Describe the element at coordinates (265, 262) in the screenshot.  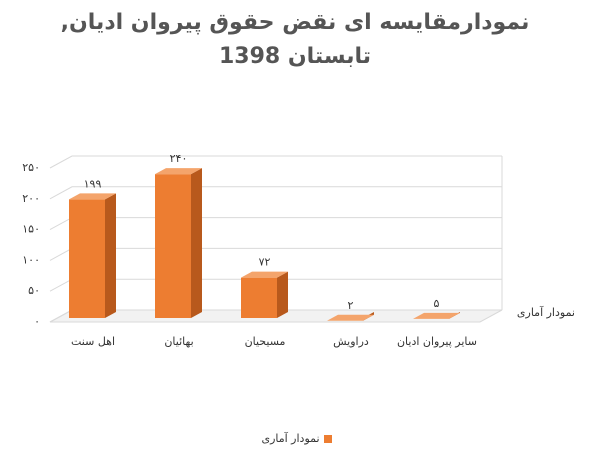
I see `value-label: ۷۲` at that location.